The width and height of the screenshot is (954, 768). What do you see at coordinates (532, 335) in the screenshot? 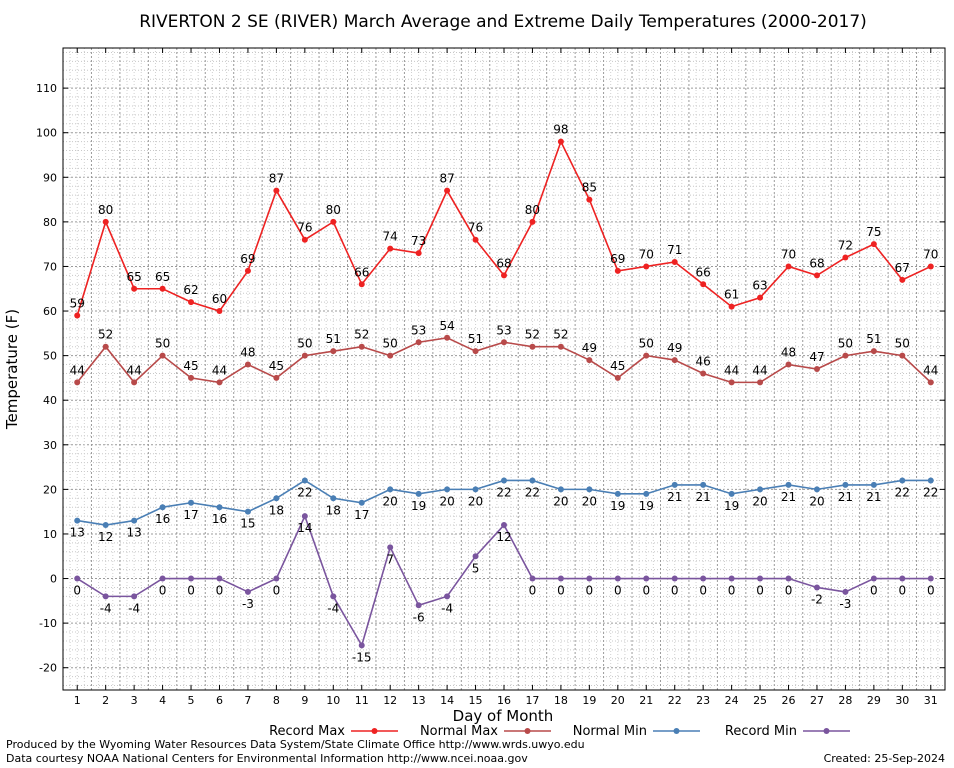
I see `normal-max-data-label: 52` at bounding box center [532, 335].